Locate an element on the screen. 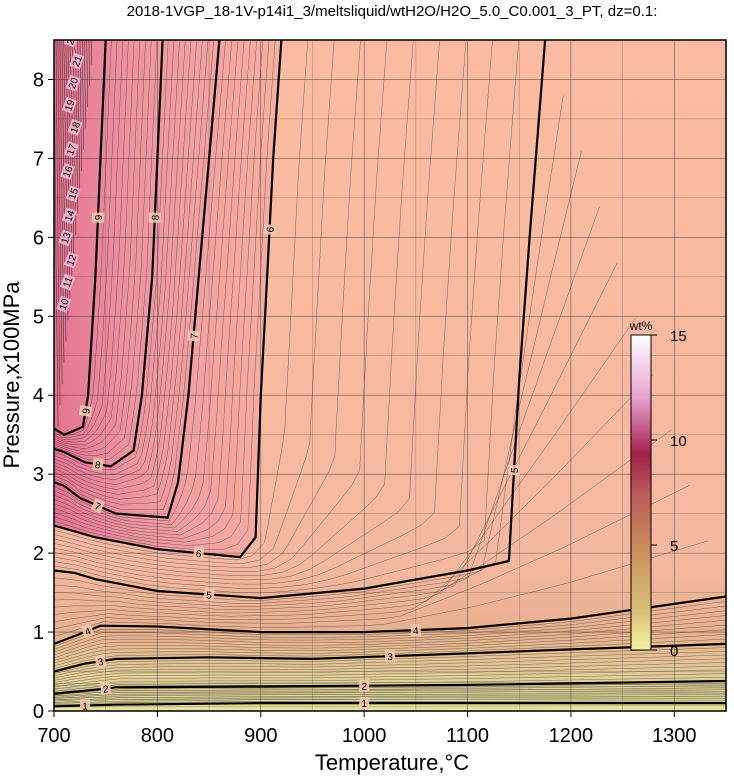 The width and height of the screenshot is (734, 776). steep-label-text: 17 is located at coordinates (72, 149).